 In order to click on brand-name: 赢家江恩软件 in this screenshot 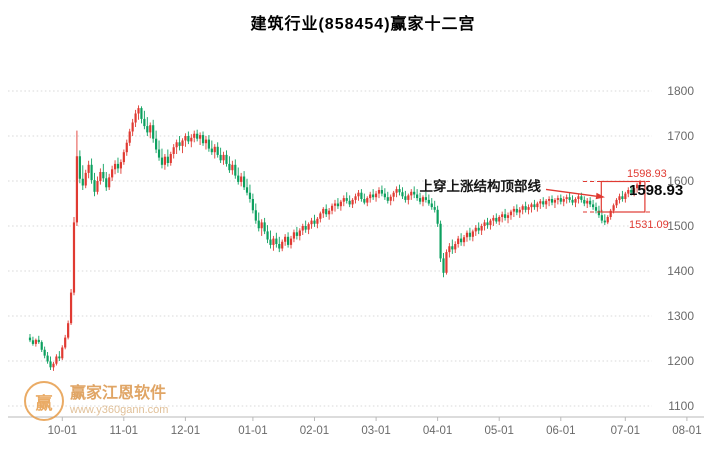, I will do `click(118, 393)`.